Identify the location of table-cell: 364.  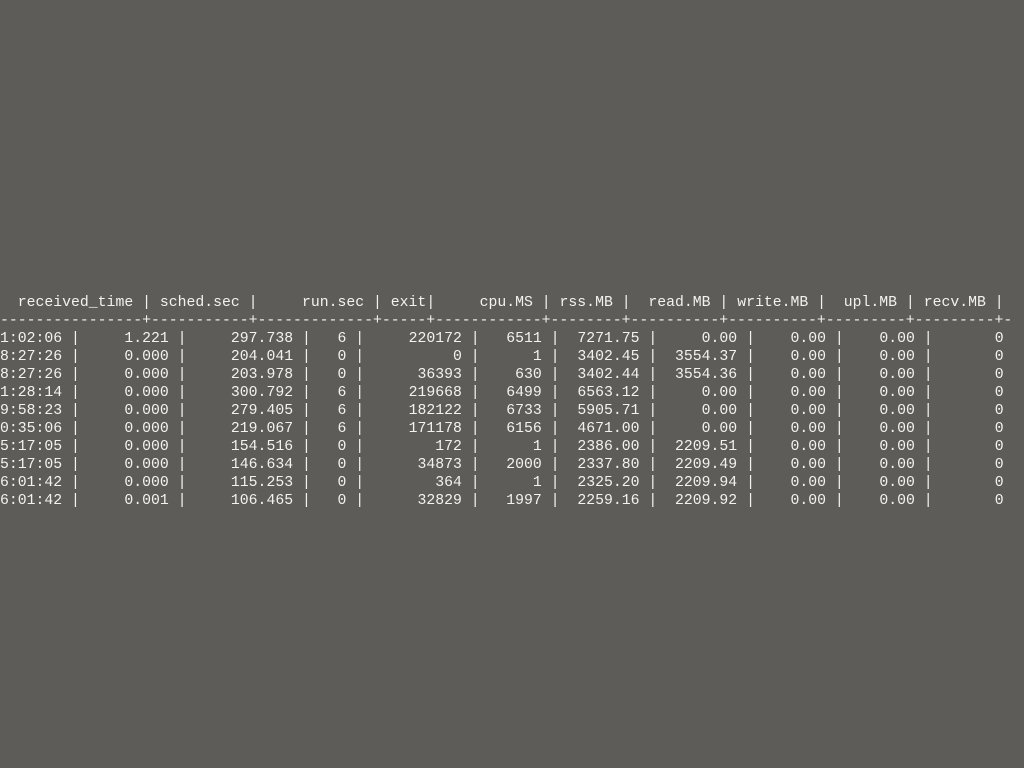
(448, 483).